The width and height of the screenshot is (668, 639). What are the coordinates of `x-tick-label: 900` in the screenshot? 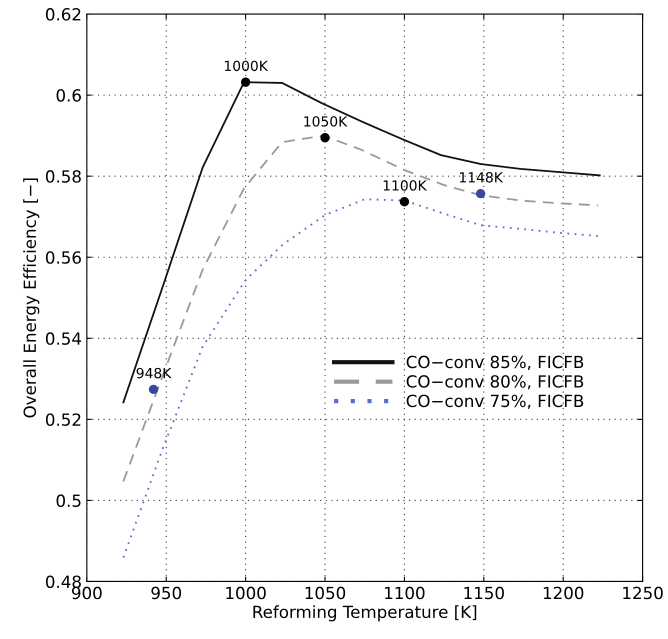 It's located at (87, 593).